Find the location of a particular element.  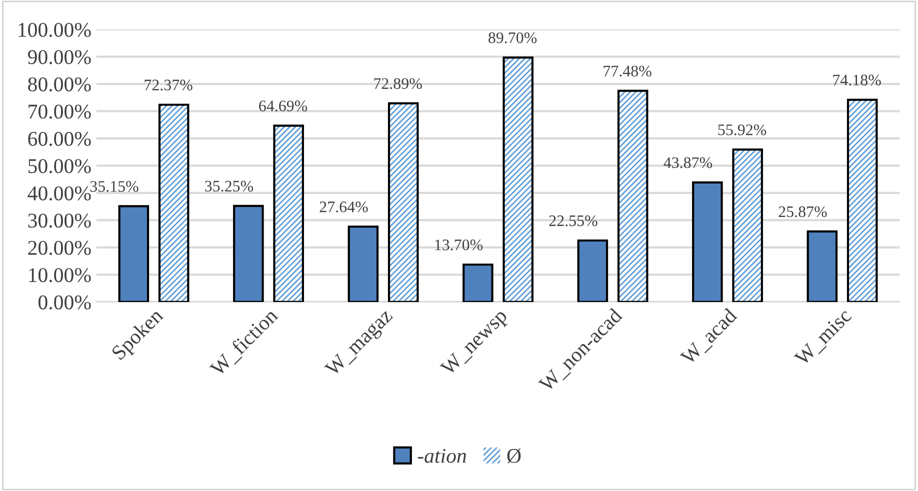

y-tick-label: 60.00% is located at coordinates (59, 139).